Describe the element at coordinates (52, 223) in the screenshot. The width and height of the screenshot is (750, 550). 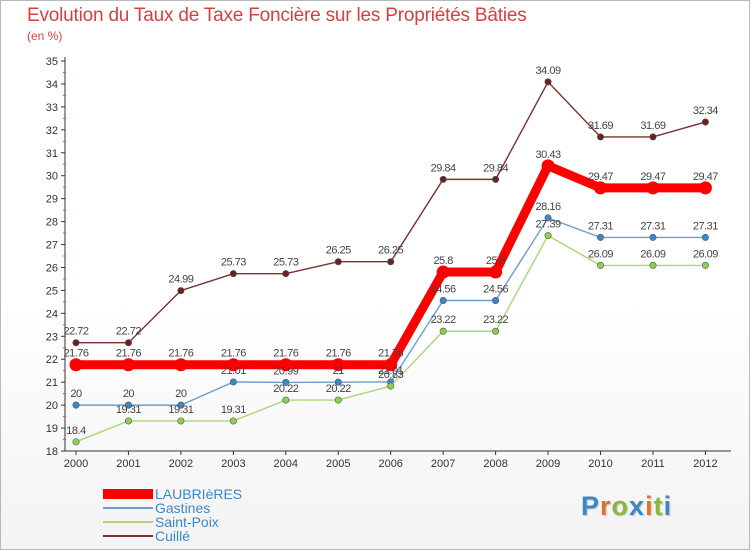
I see `y-tick-label: 28` at that location.